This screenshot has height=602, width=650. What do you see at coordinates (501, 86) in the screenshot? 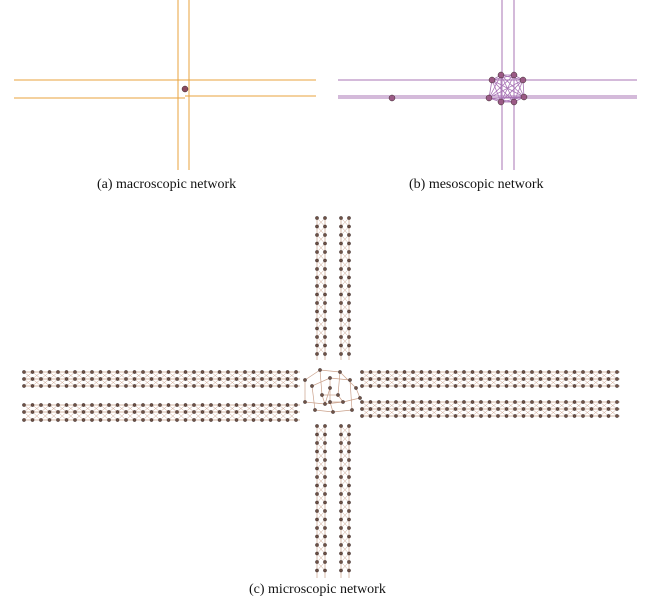
I see `intersection-link` at bounding box center [501, 86].